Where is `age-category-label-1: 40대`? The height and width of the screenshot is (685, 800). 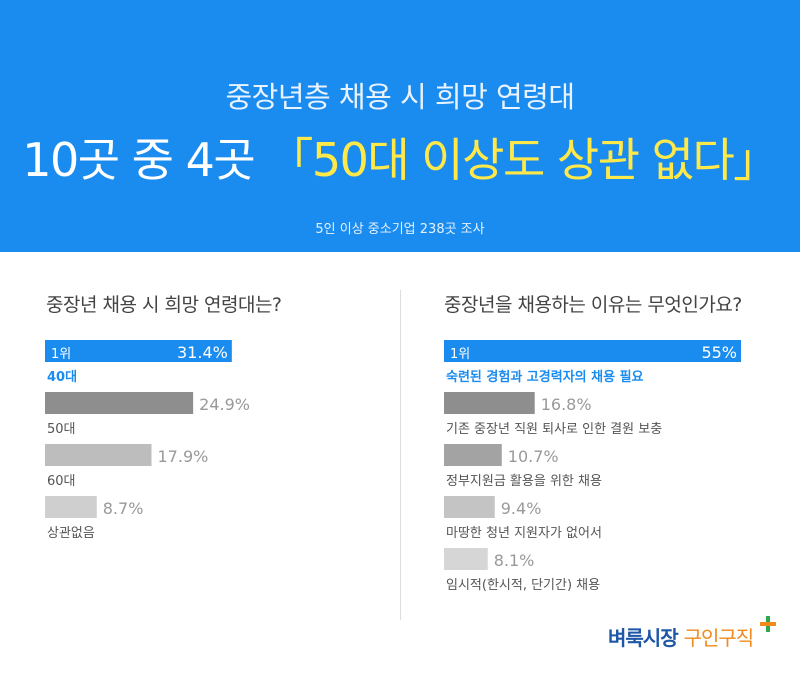
age-category-label-1: 40대 is located at coordinates (62, 377).